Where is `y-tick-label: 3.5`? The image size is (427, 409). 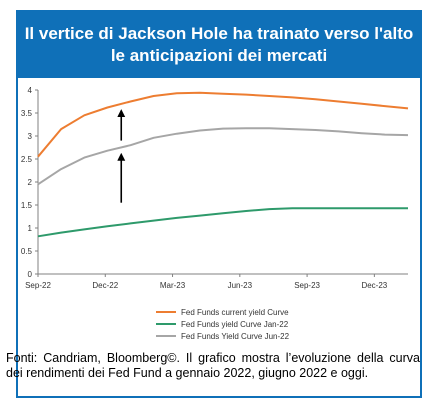 y-tick-label: 3.5 is located at coordinates (27, 113).